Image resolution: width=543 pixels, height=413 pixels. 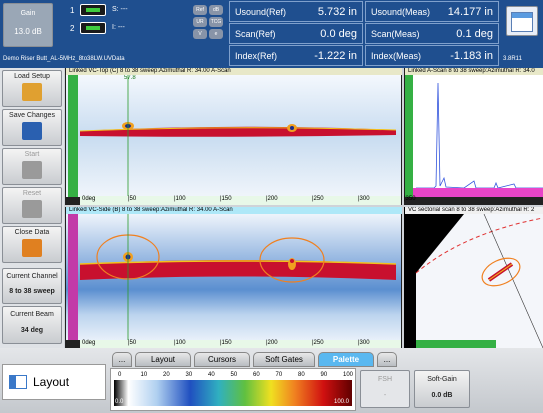 I want to click on palette-tick-label: 100, so click(x=348, y=375).